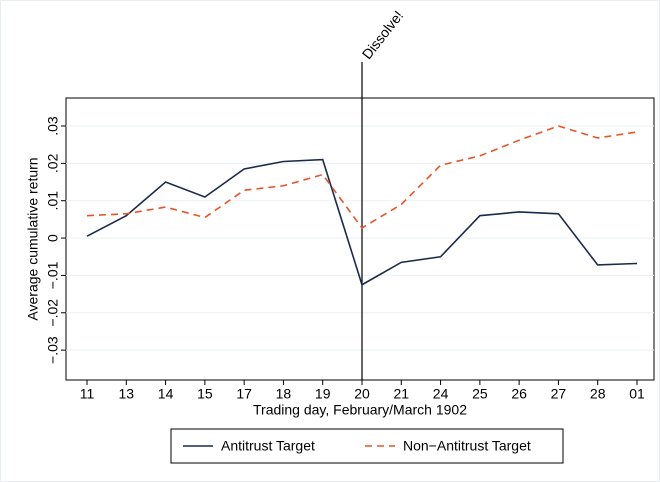 Image resolution: width=660 pixels, height=482 pixels. I want to click on x-tick-label: 26, so click(519, 394).